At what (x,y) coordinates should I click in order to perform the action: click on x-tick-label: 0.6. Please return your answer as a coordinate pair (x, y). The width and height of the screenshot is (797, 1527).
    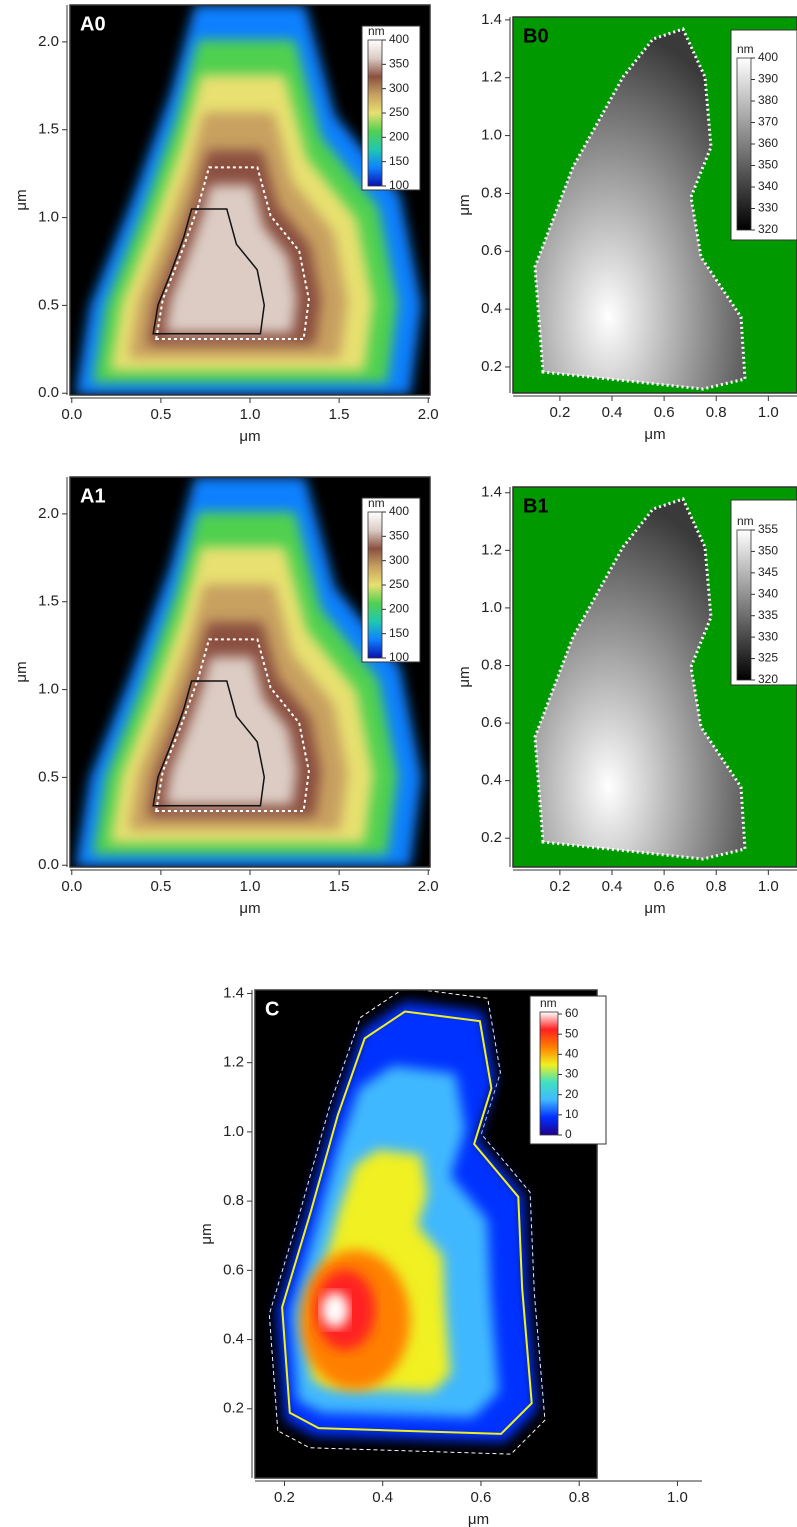
    Looking at the image, I should click on (664, 886).